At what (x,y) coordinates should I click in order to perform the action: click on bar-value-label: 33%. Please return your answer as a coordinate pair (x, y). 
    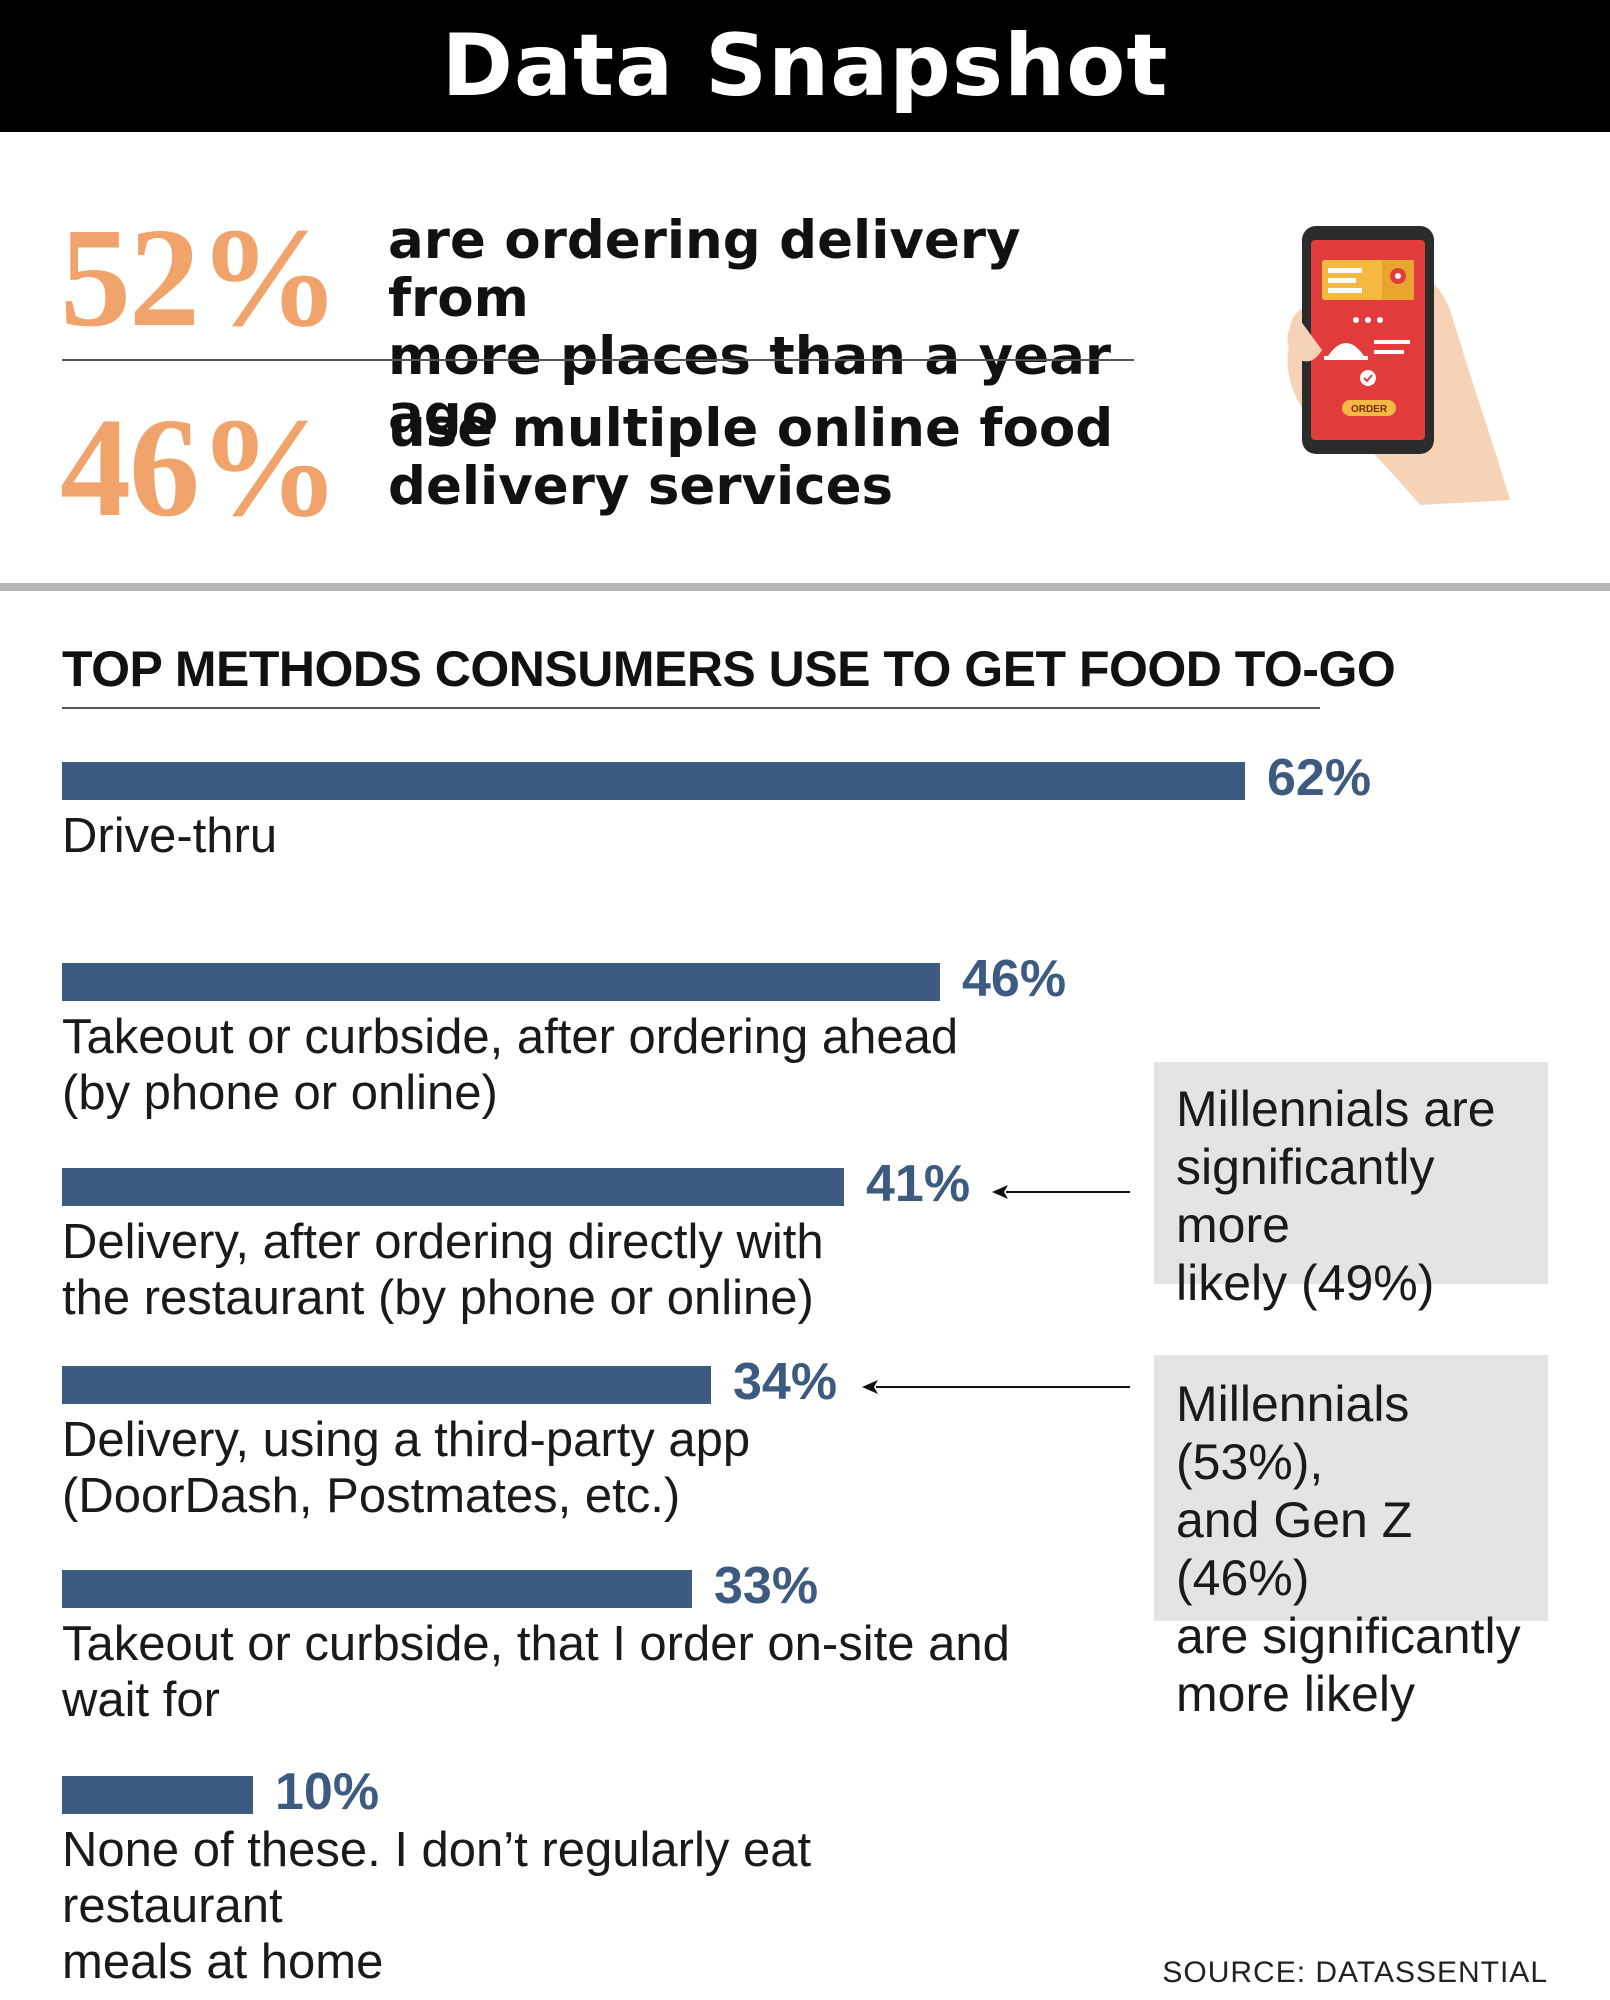
    Looking at the image, I should click on (766, 1586).